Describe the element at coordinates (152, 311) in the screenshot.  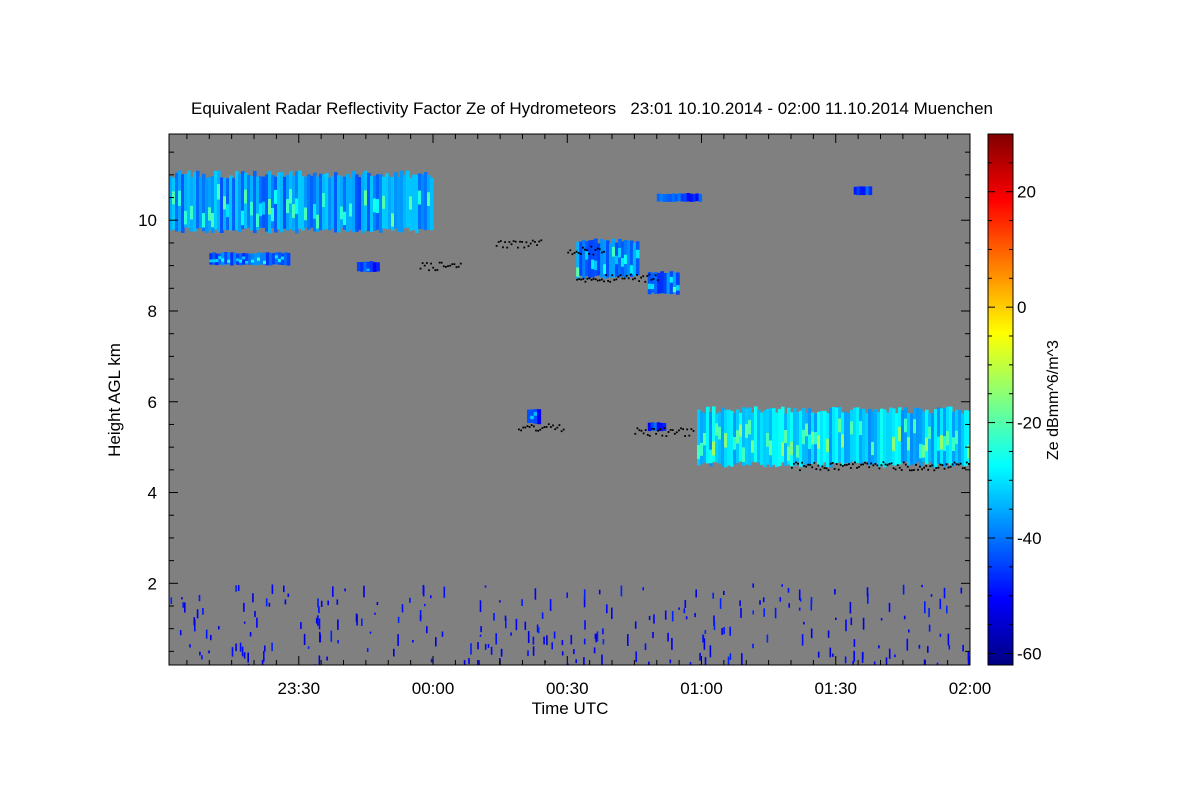
I see `y-tick-label: 8` at that location.